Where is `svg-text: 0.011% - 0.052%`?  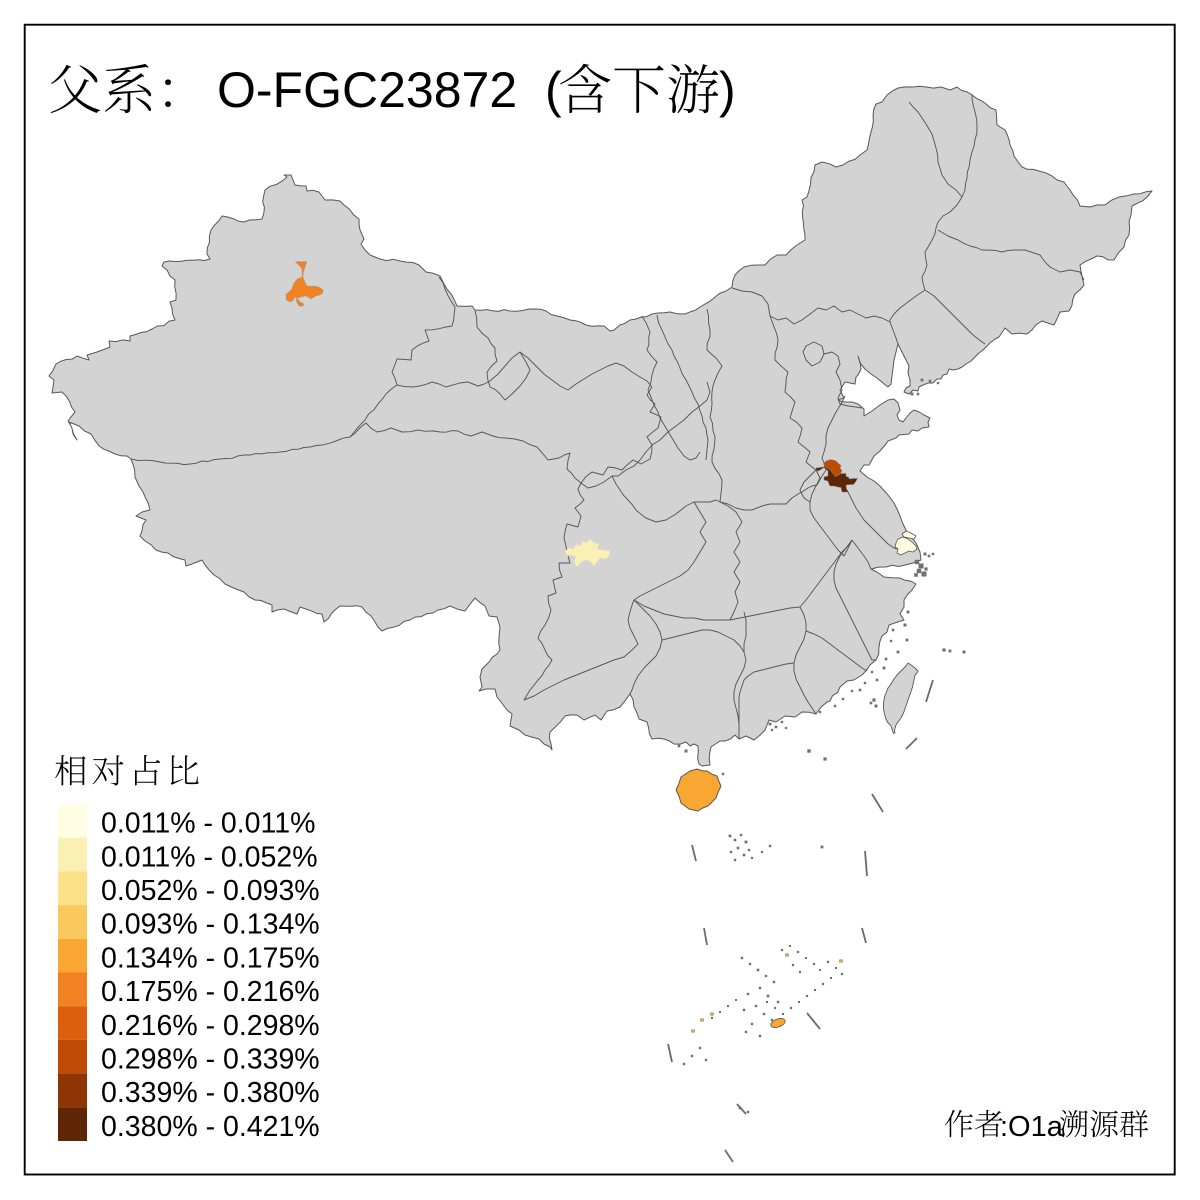
svg-text: 0.011% - 0.052% is located at coordinates (209, 857).